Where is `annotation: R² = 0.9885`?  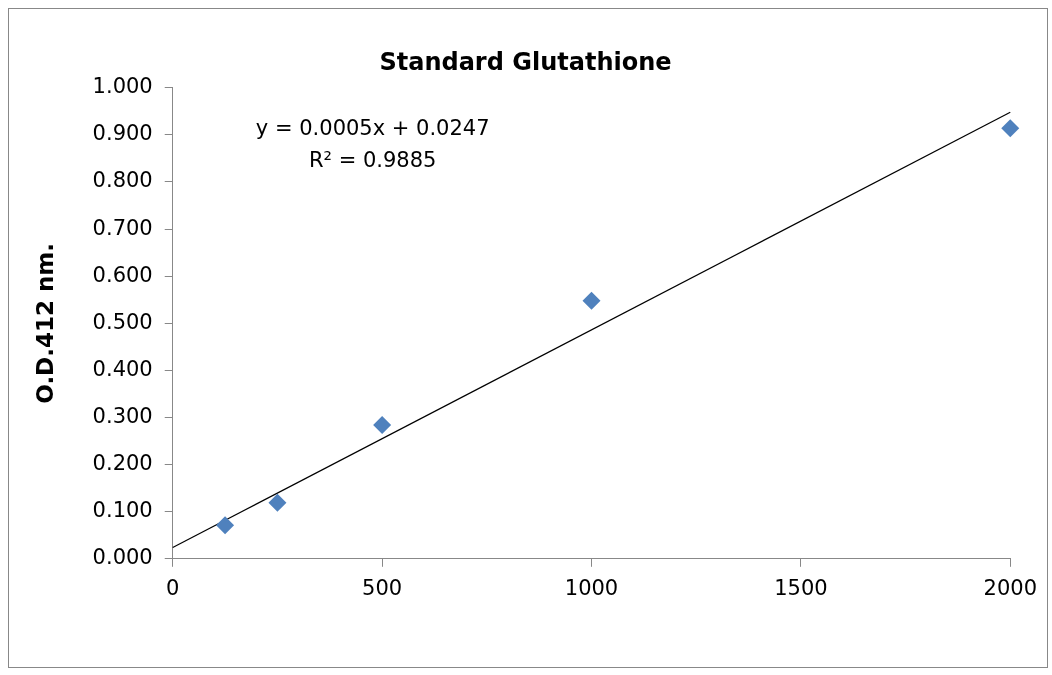
annotation: R² = 0.9885 is located at coordinates (373, 160).